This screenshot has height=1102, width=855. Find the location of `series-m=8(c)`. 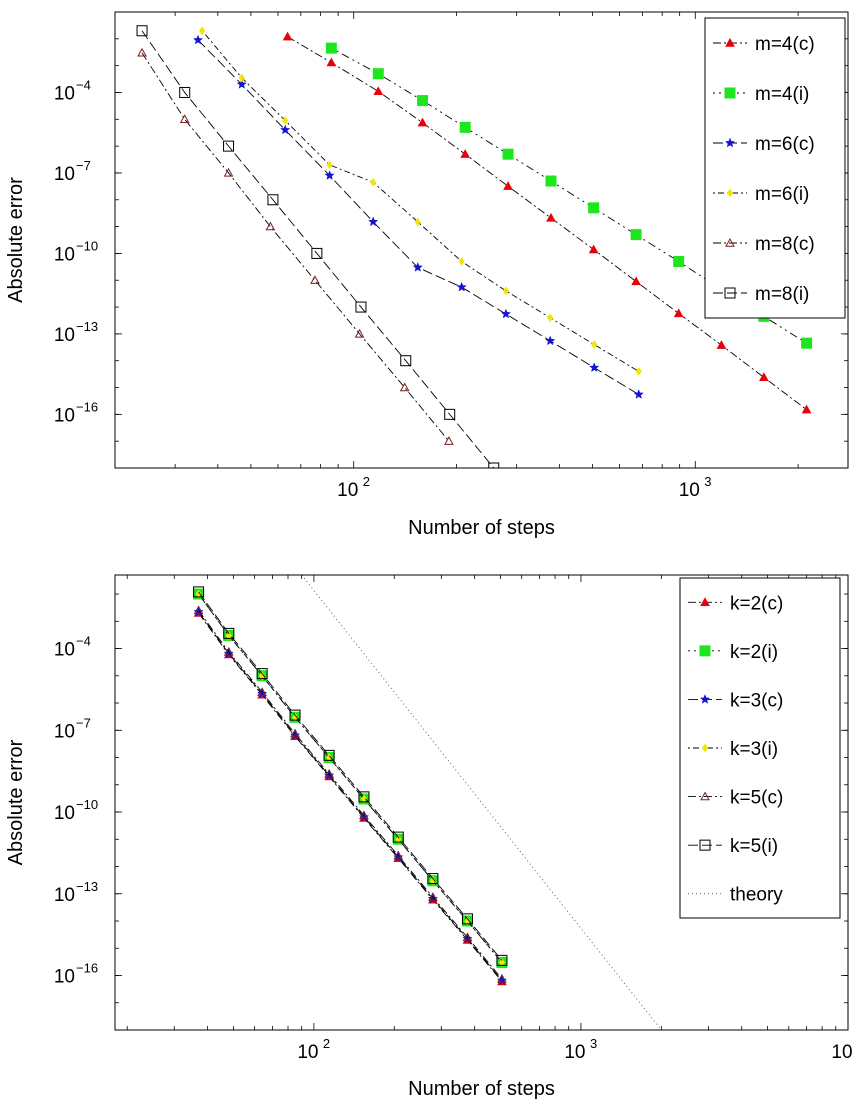

series-m=8(c) is located at coordinates (295, 246).